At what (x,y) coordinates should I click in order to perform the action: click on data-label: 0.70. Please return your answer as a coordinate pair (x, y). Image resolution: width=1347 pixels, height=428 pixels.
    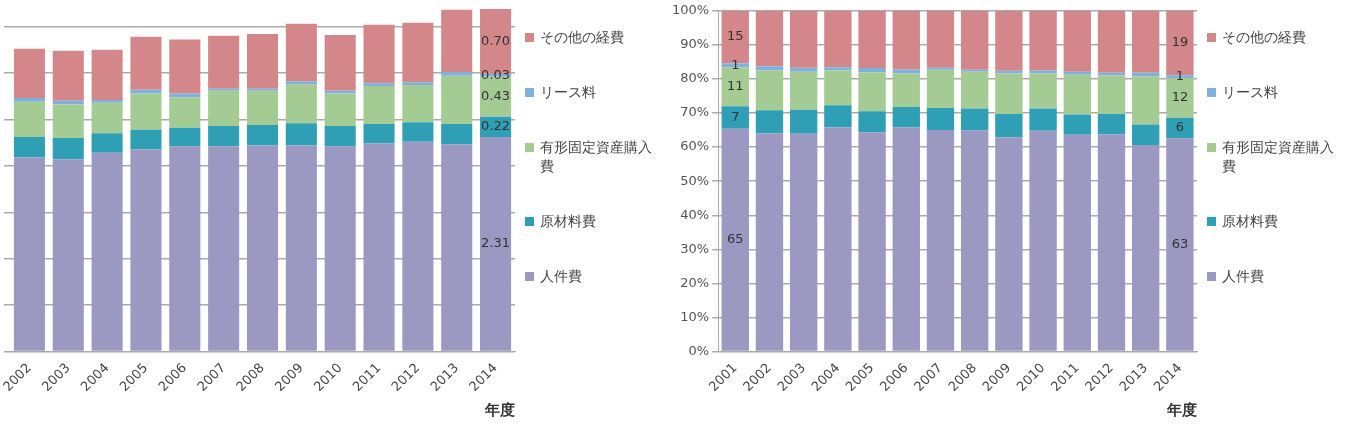
    Looking at the image, I should click on (496, 40).